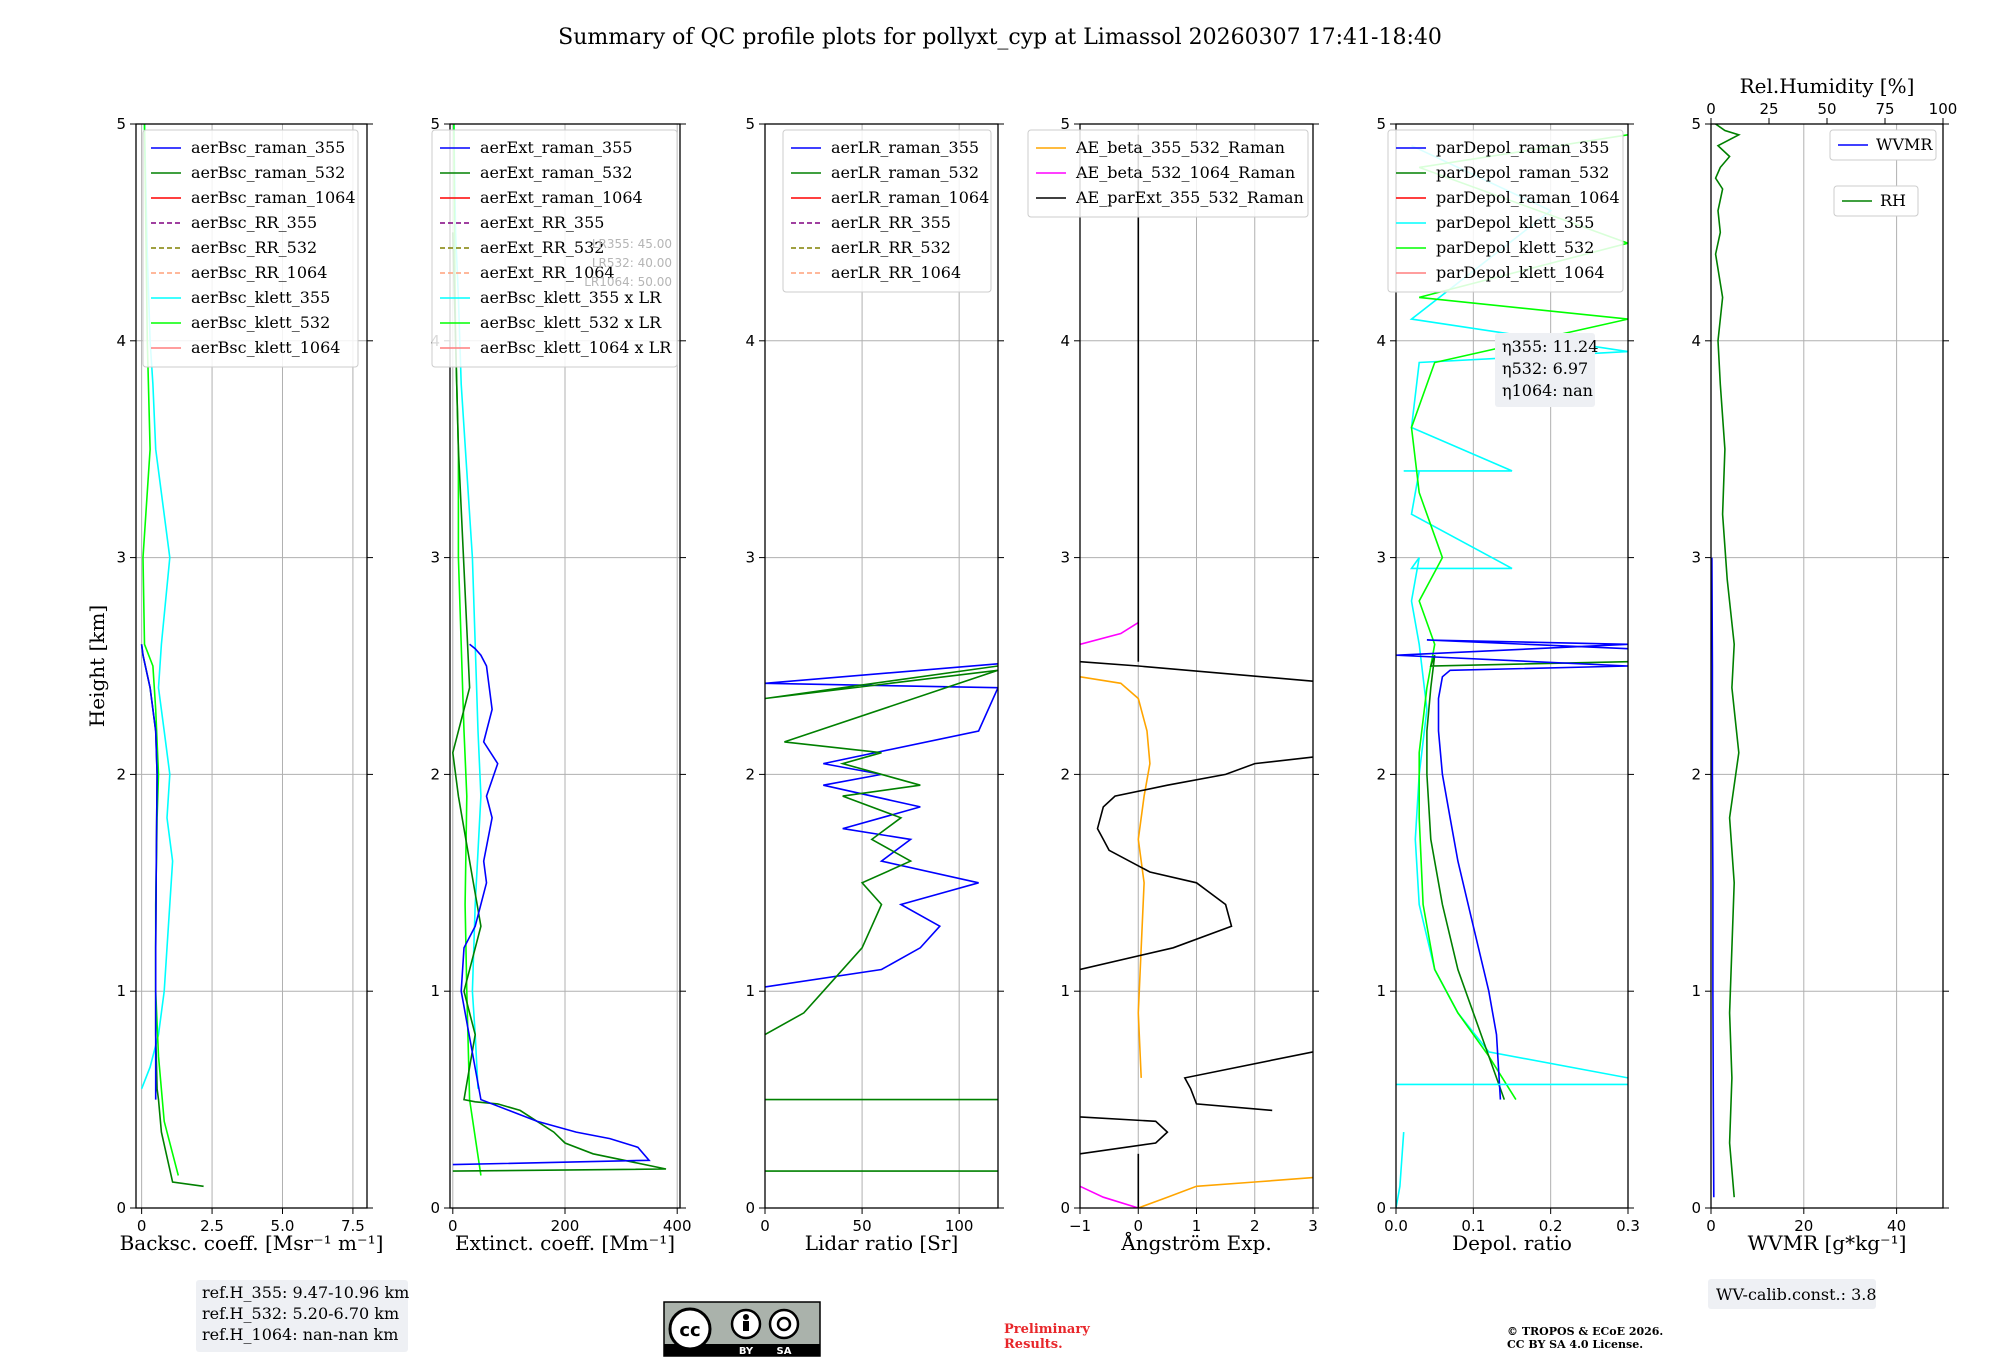  I want to click on legend-label: parDepol_raman_532, so click(1522, 172).